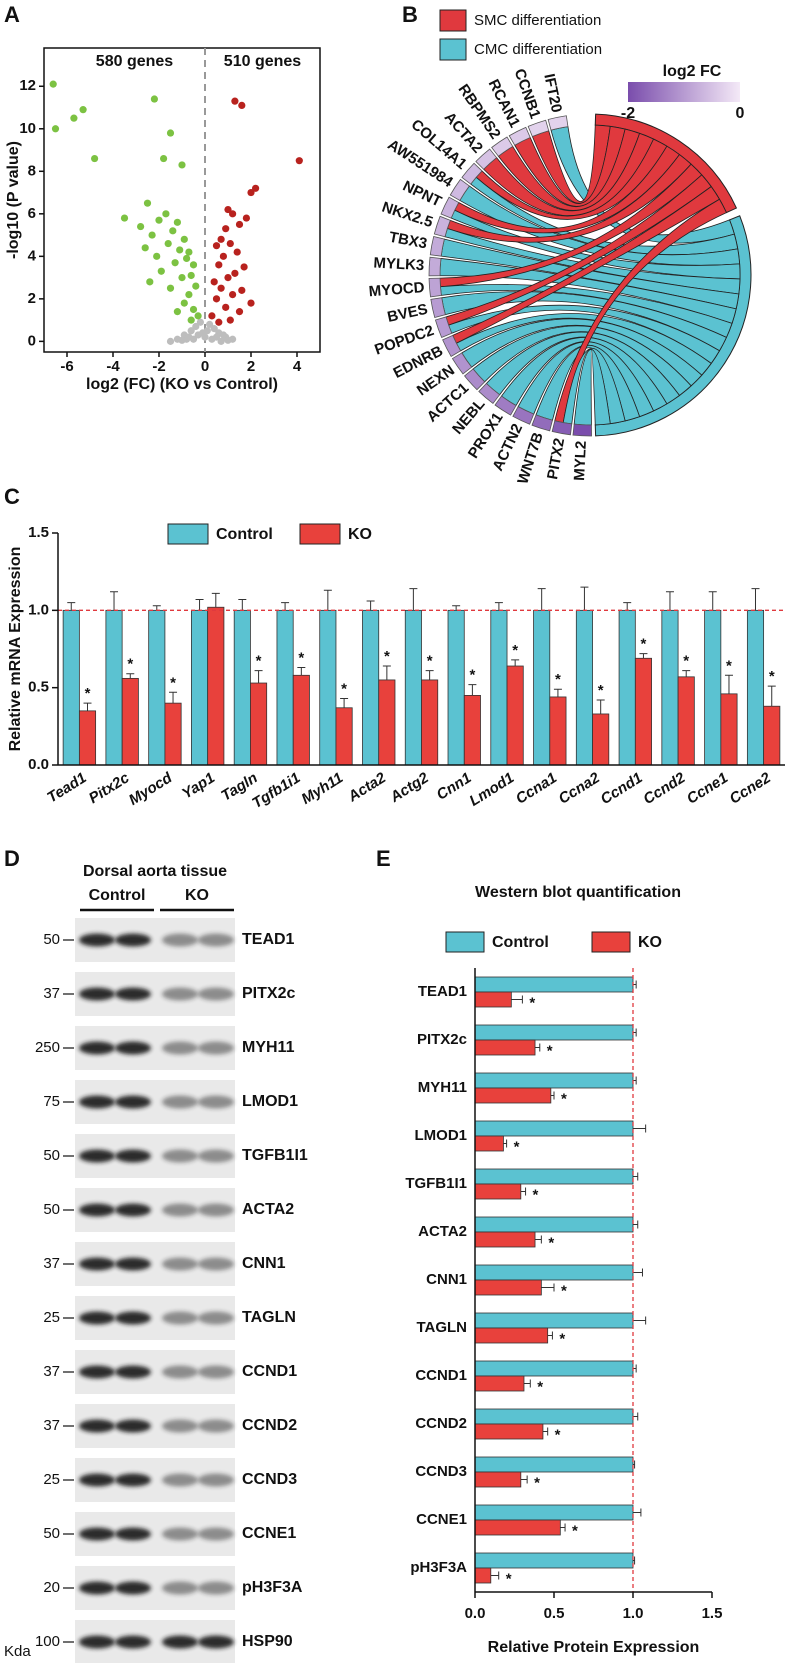 The image size is (789, 1663). What do you see at coordinates (408, 241) in the screenshot?
I see `gene-label: TBX3` at bounding box center [408, 241].